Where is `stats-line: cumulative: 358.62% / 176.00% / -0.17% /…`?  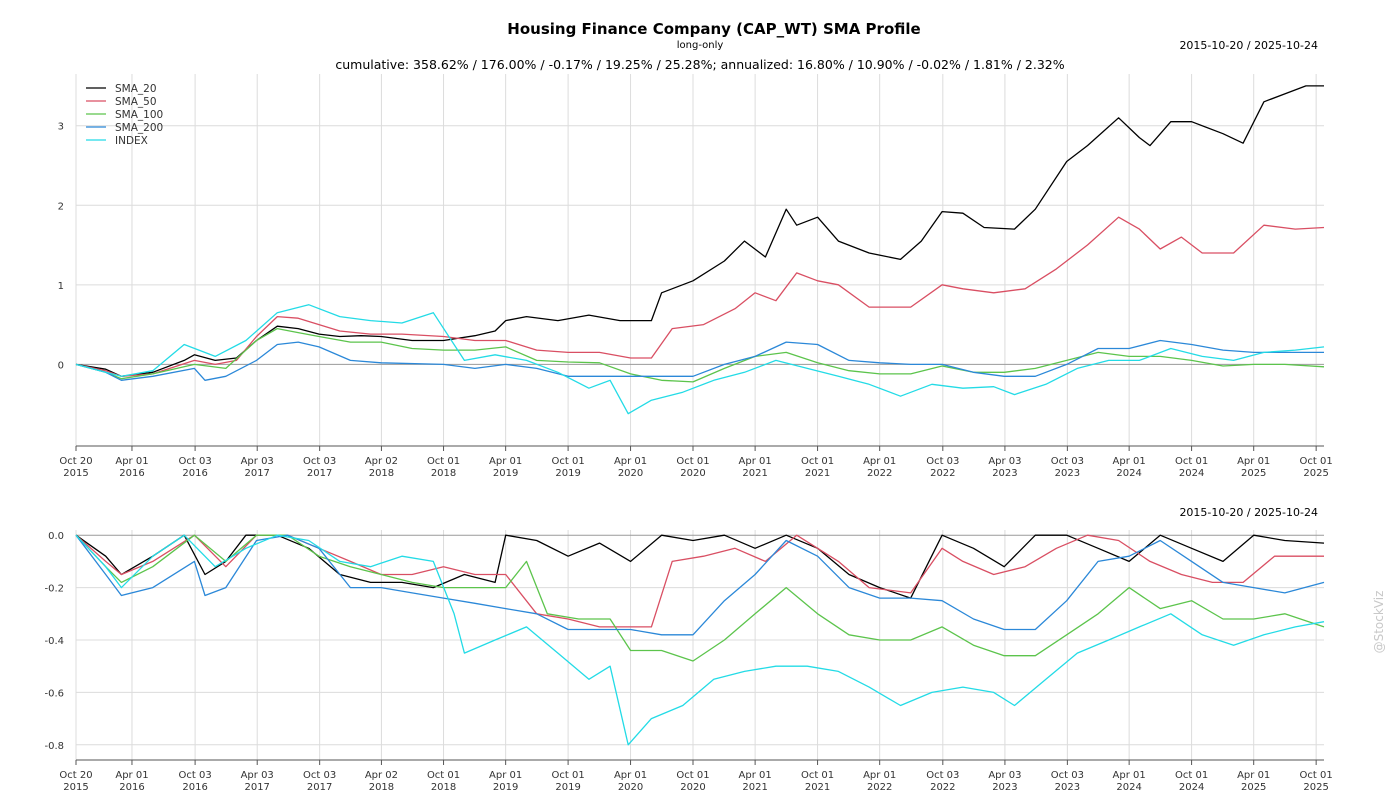
stats-line: cumulative: 358.62% / 176.00% / -0.17% /… is located at coordinates (699, 64).